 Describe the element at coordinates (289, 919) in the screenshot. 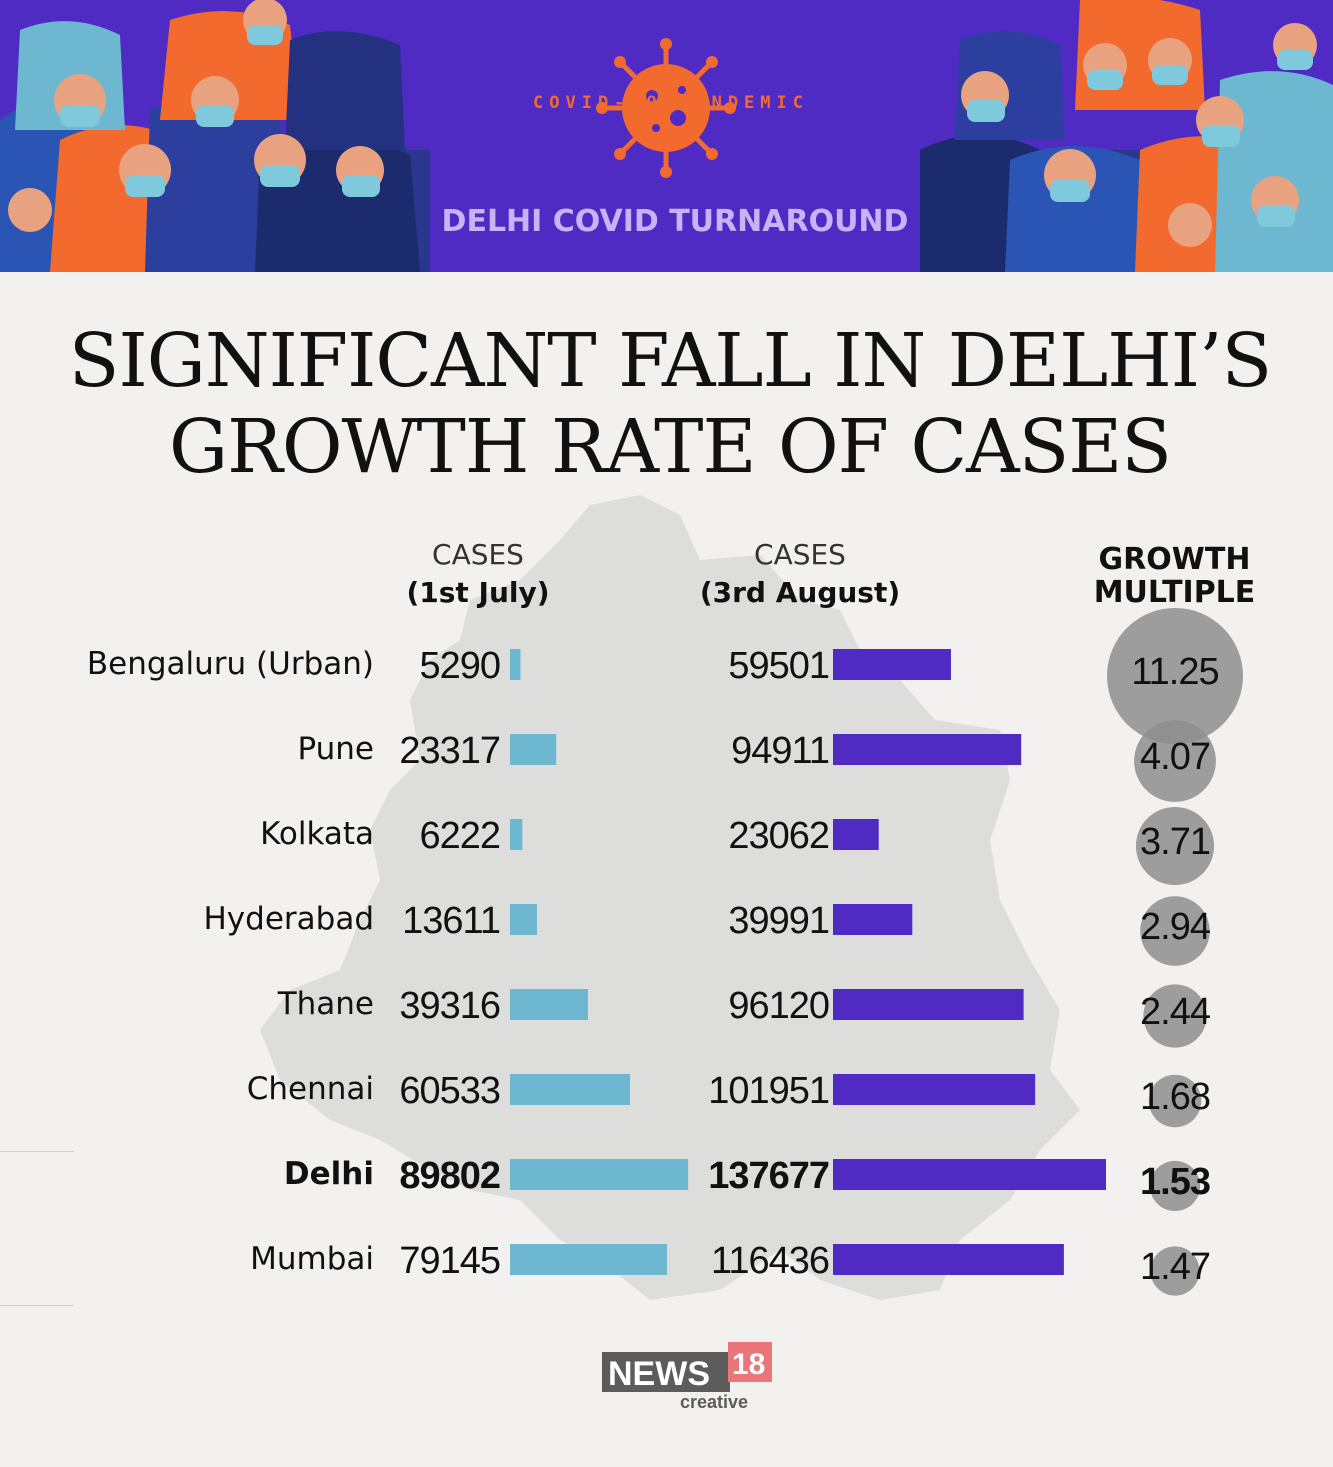

I see `city-label: Hyderabad` at that location.